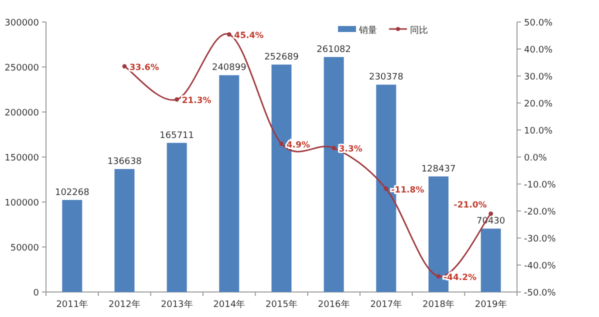 This screenshot has width=599, height=317. Describe the element at coordinates (36, 293) in the screenshot. I see `y-tick-label: 0` at that location.